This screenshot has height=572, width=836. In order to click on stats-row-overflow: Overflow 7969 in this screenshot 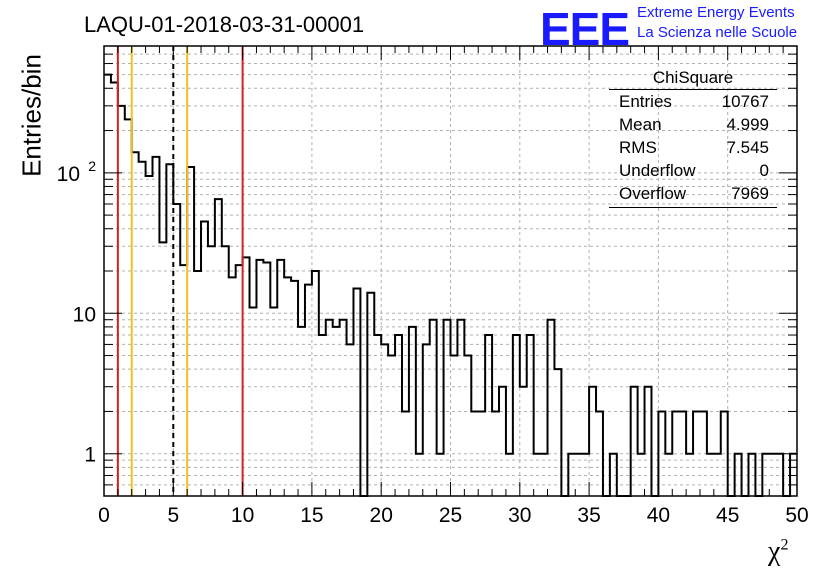, I will do `click(694, 193)`.